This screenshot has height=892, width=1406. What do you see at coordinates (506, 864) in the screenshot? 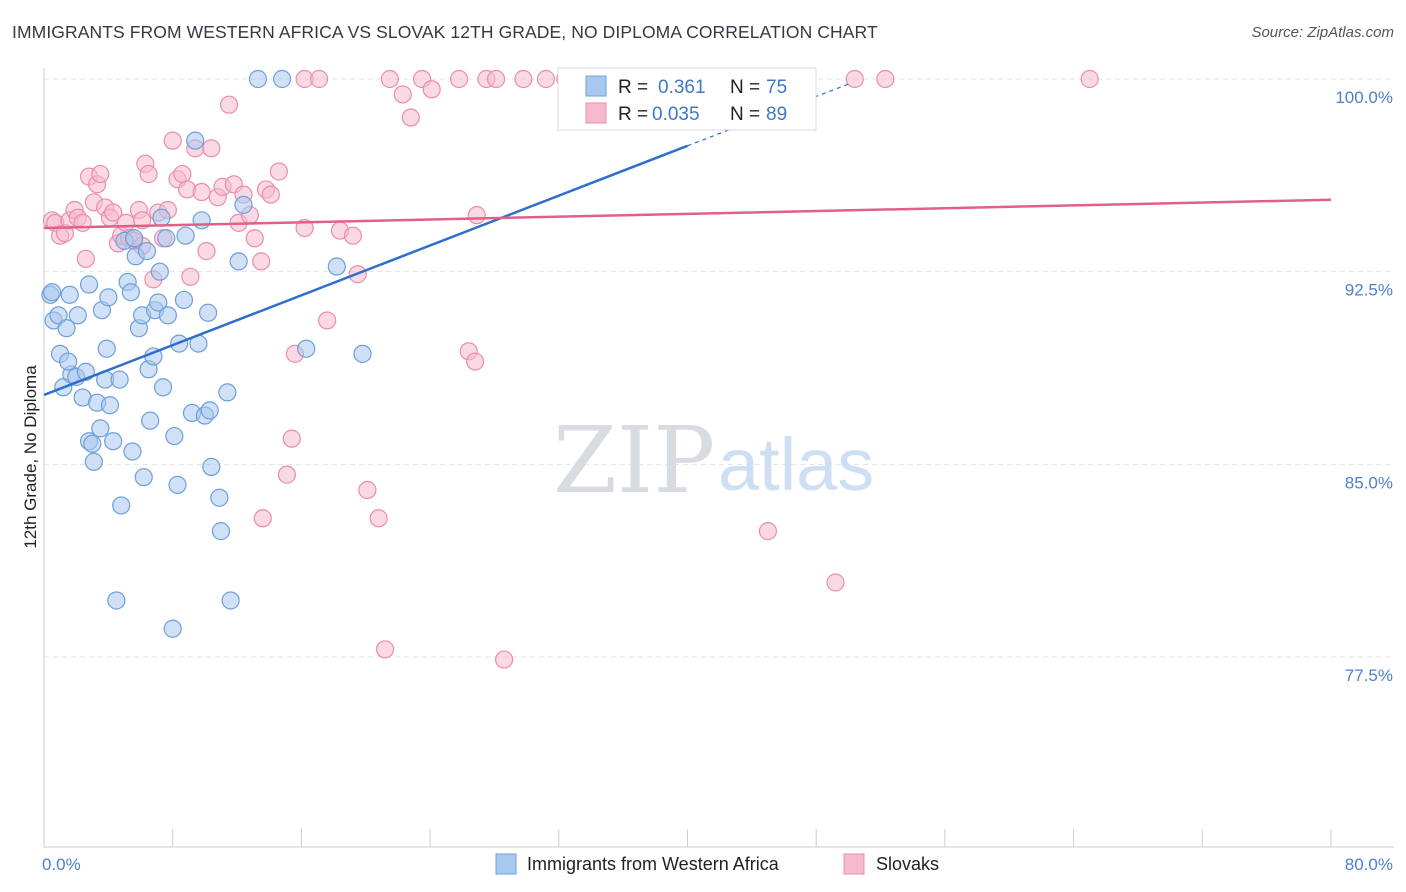
I see `bottom-legend-swatch-blue` at bounding box center [506, 864].